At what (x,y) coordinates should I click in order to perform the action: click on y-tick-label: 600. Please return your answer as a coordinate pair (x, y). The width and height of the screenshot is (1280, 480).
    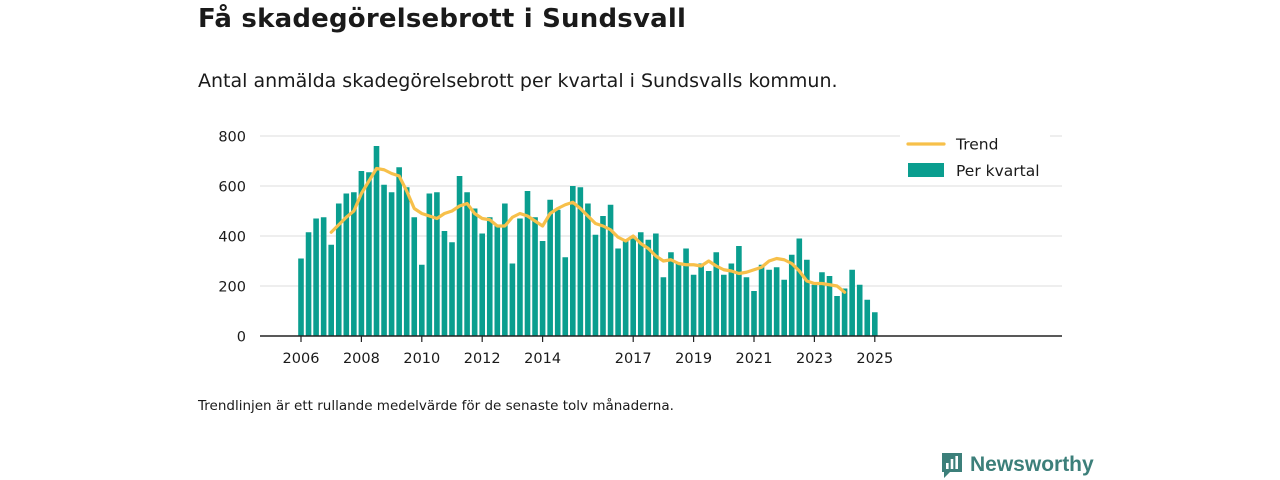
    Looking at the image, I should click on (232, 188).